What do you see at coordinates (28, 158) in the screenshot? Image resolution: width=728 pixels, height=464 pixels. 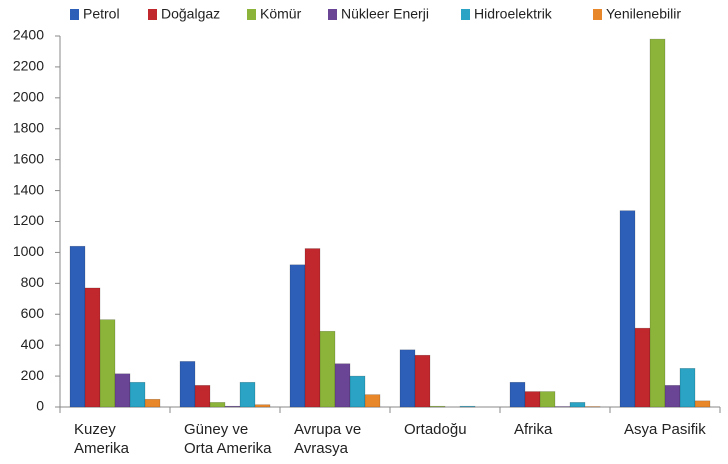 I see `y-tick-label: 1600` at bounding box center [28, 158].